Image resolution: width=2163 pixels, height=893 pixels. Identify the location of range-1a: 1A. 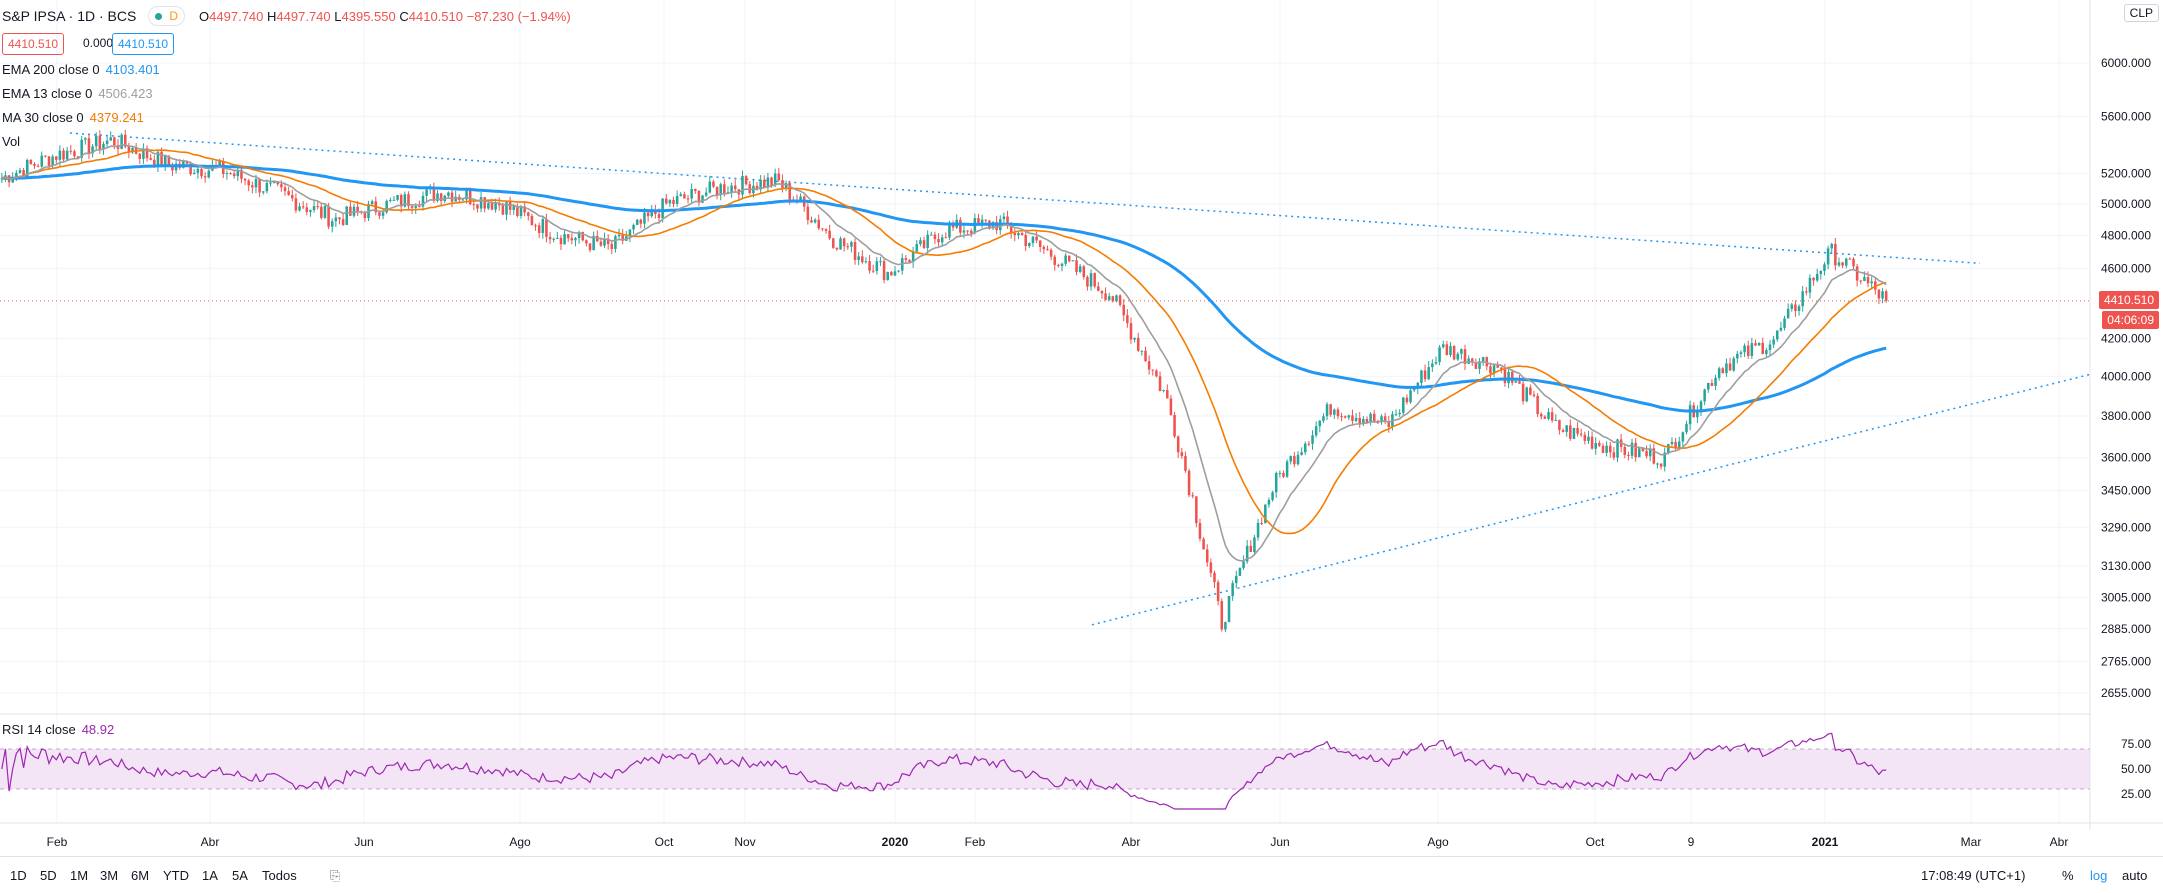
(210, 875).